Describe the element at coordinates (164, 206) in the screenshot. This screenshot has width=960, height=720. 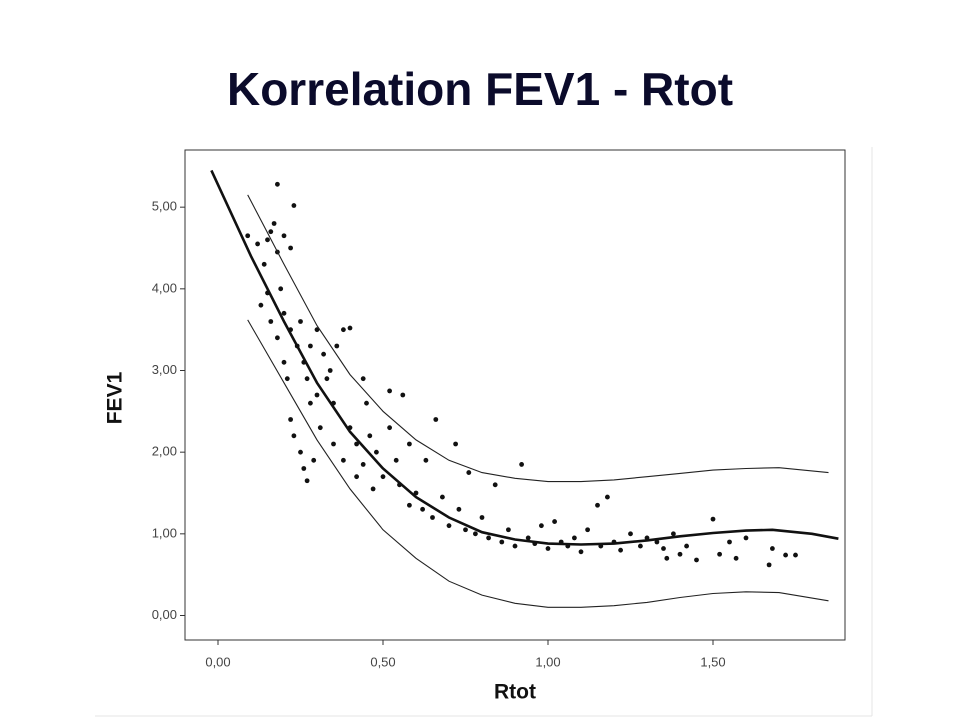
I see `y-tick-label: 5,00` at that location.